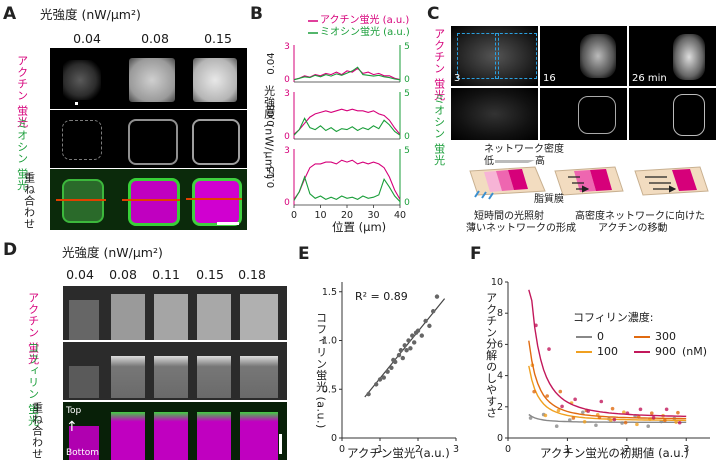 This screenshot has height=473, width=720. What do you see at coordinates (381, 296) in the screenshot?
I see `panel-e-r2: R² = 0.89` at bounding box center [381, 296].